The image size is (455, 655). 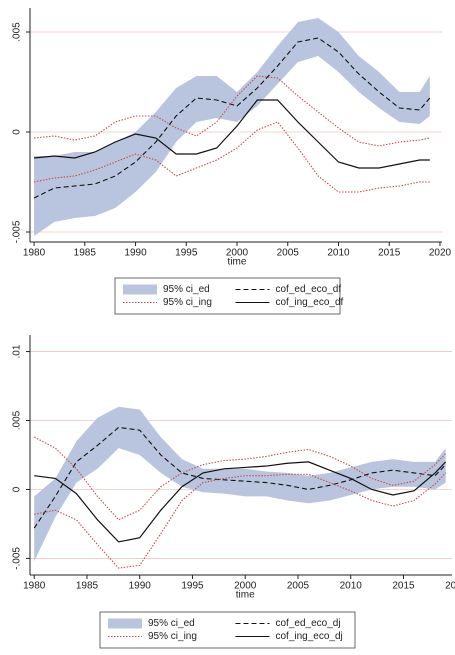 What do you see at coordinates (309, 289) in the screenshot?
I see `legend-label: cof_ed_eco_df` at bounding box center [309, 289].